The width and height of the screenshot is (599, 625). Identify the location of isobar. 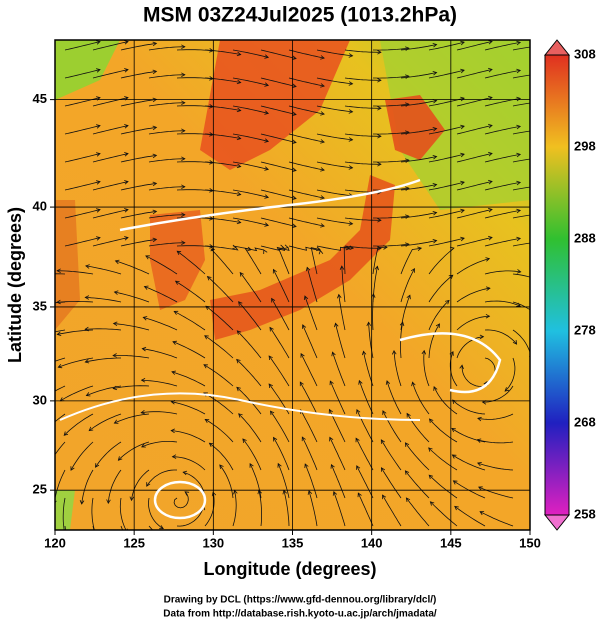
(450, 363).